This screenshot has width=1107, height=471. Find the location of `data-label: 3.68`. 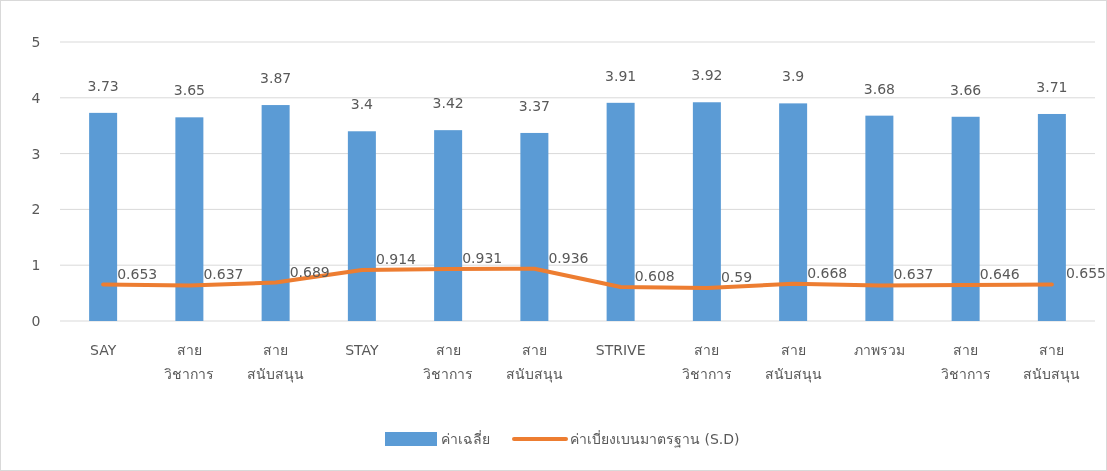

data-label: 3.68 is located at coordinates (879, 88).